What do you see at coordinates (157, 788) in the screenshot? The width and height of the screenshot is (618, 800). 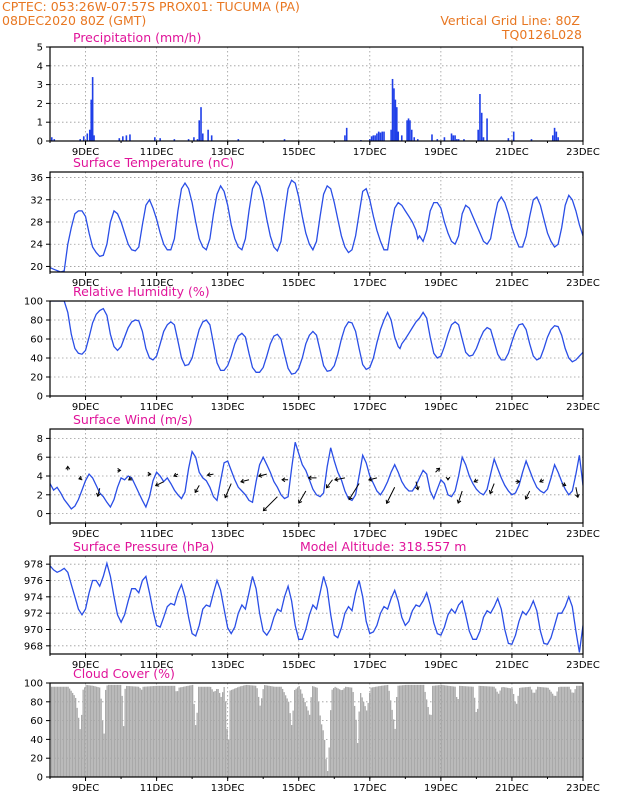 I see `cloud-xtick-label: 11DEC` at bounding box center [157, 788].